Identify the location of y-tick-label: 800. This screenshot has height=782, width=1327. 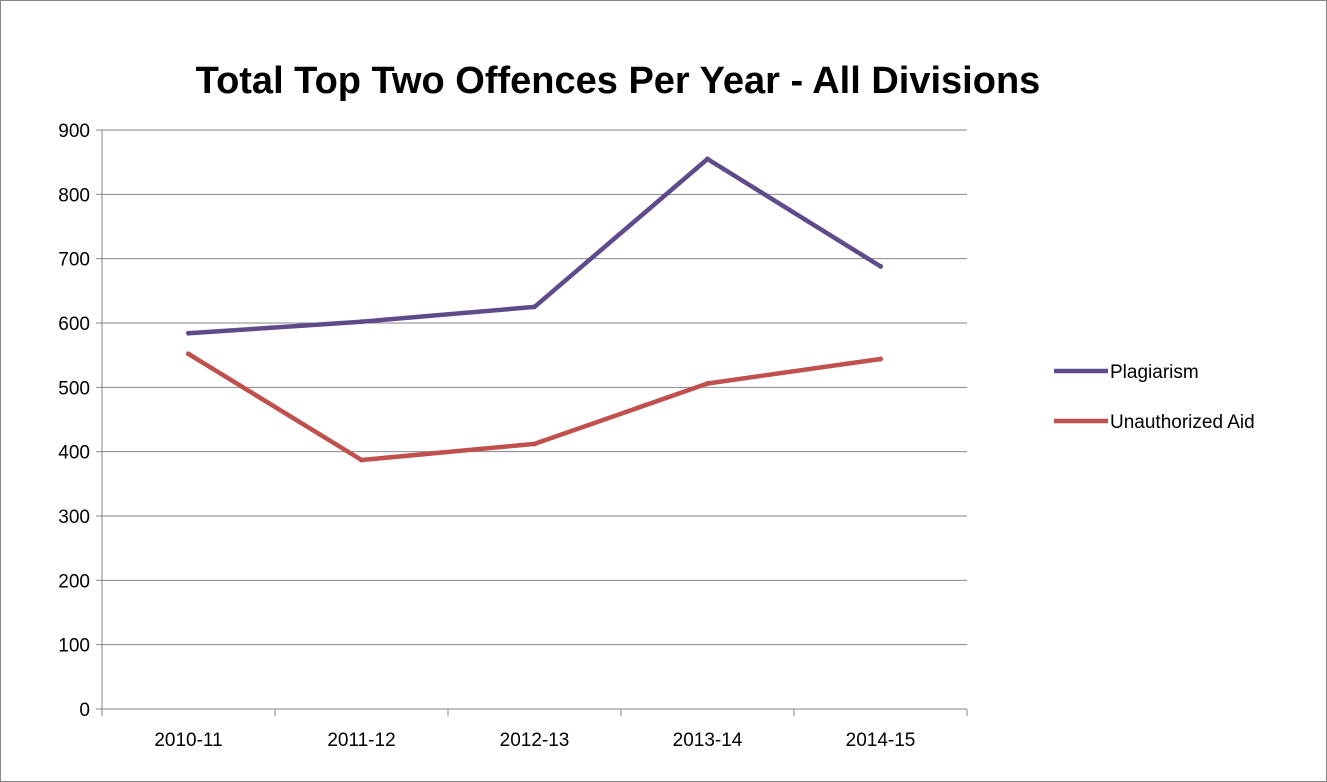
(74, 195).